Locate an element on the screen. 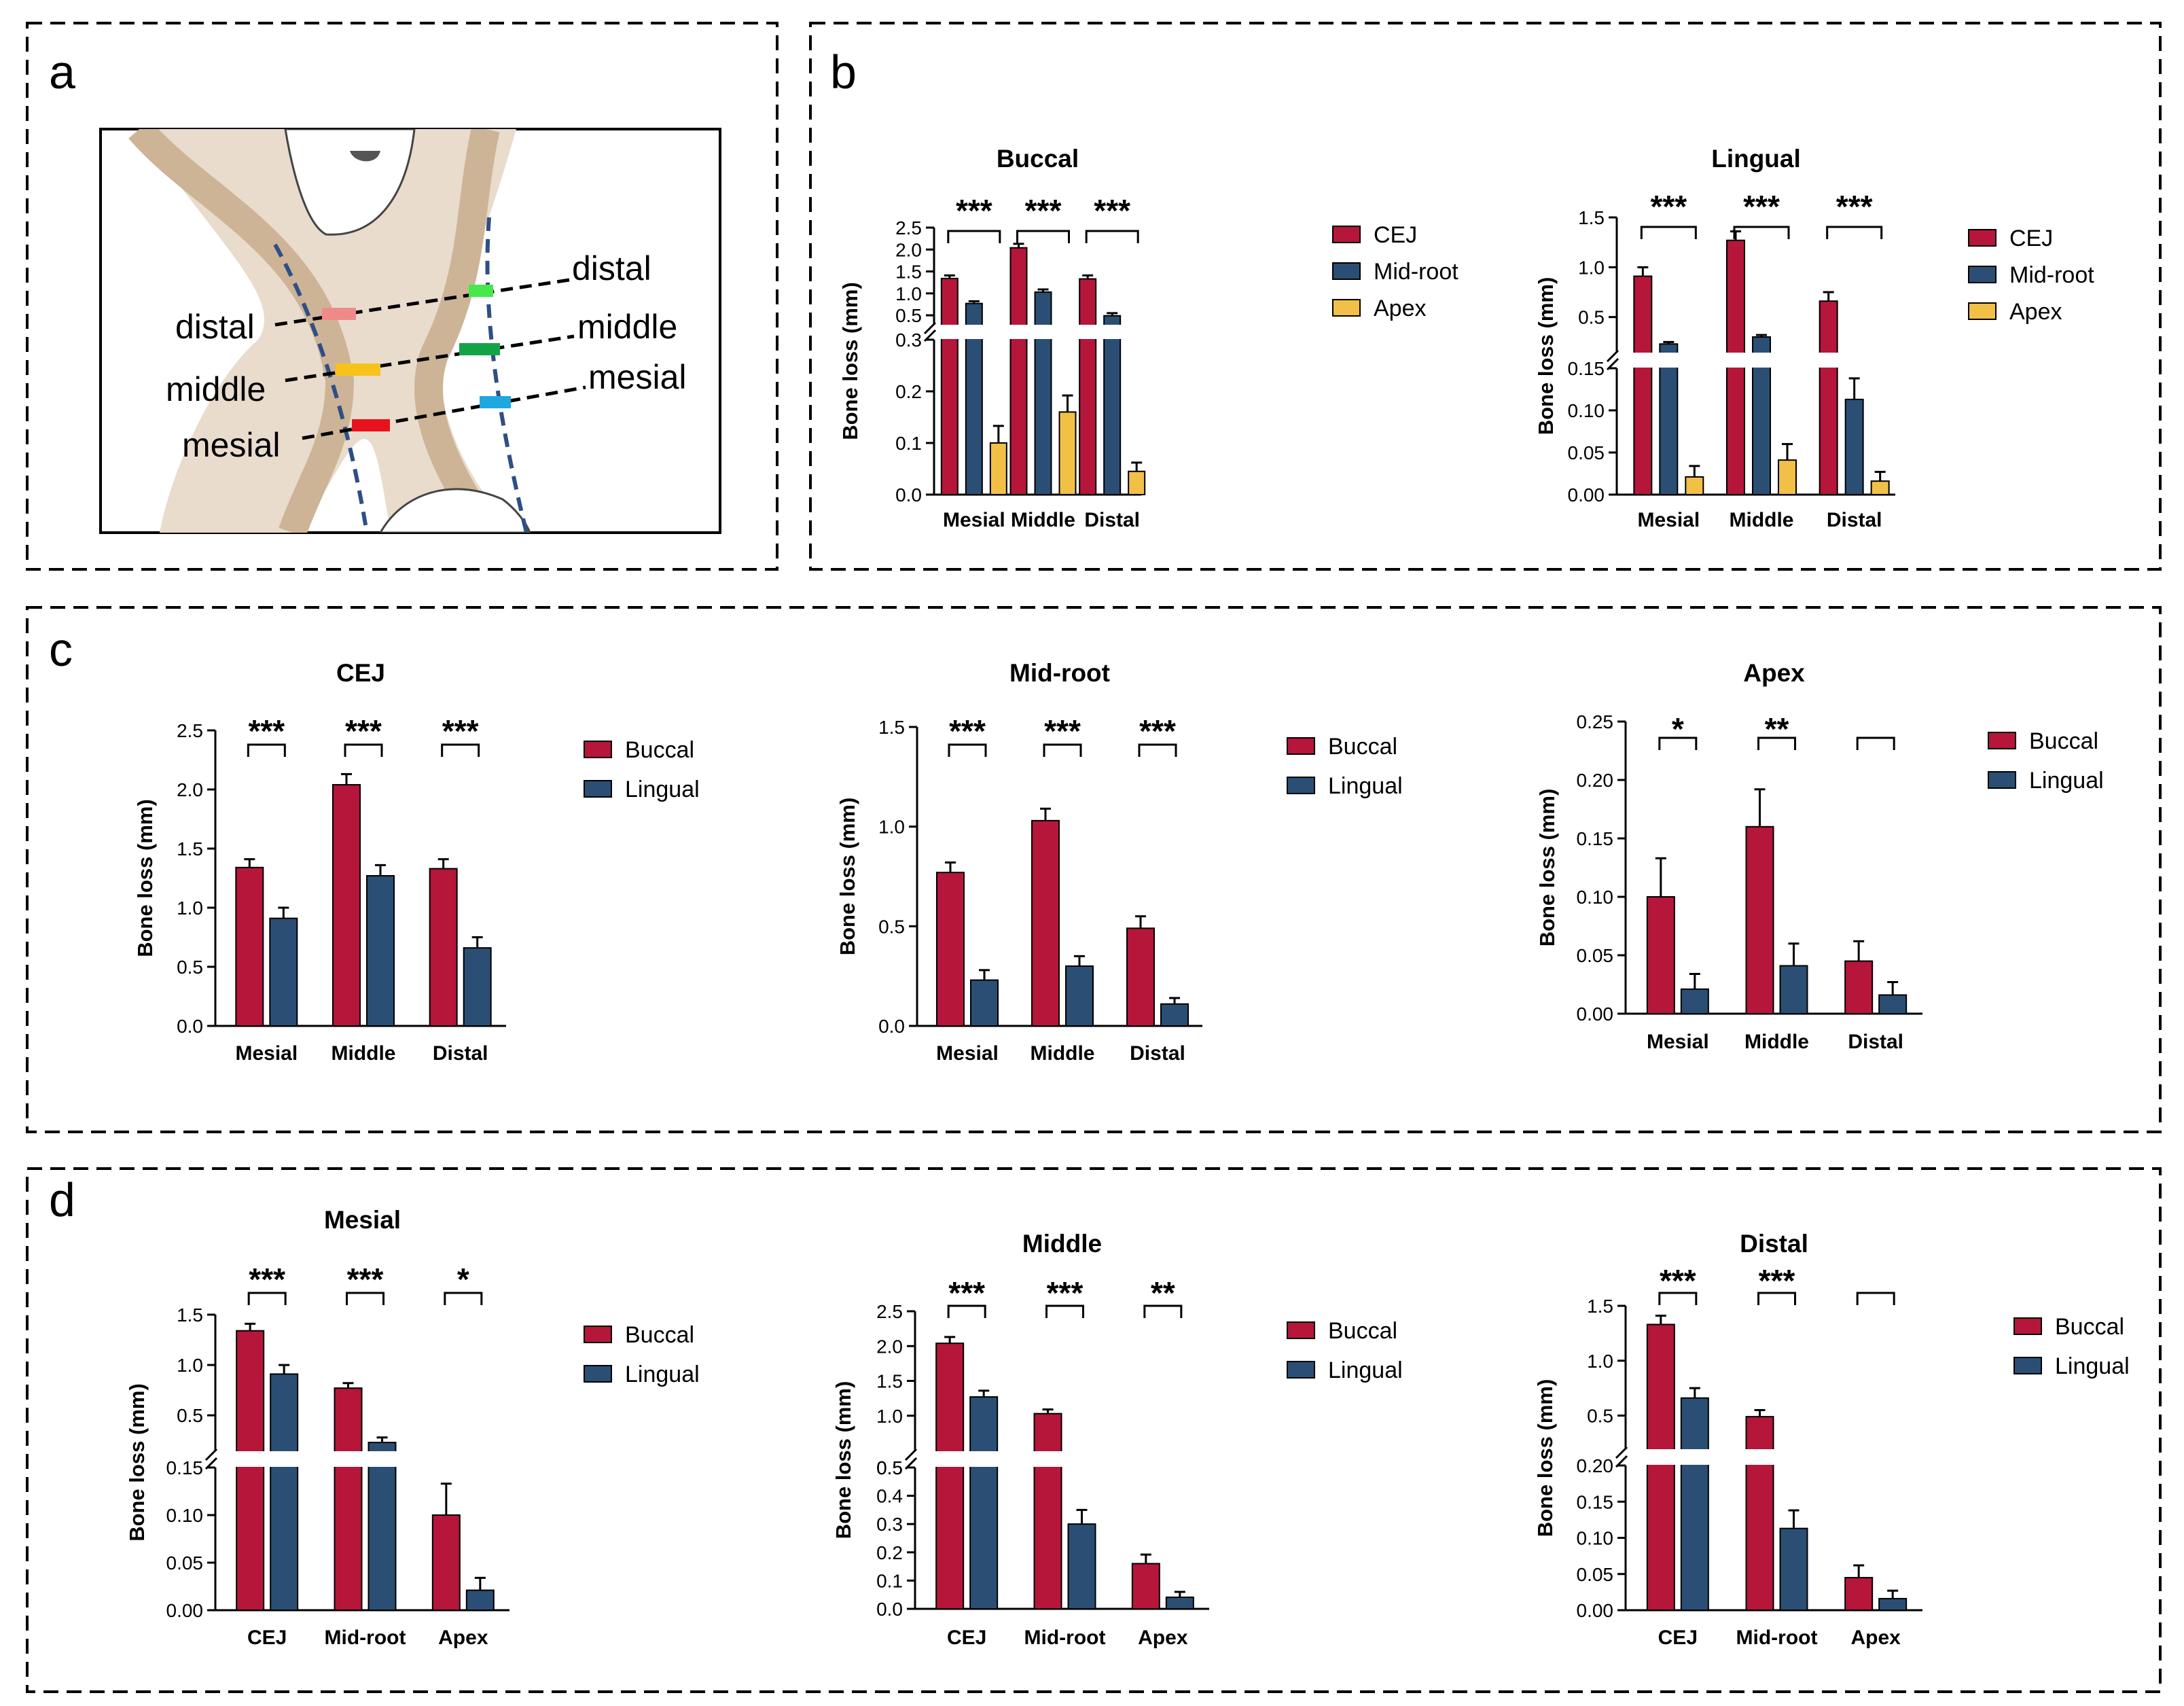 The height and width of the screenshot is (1706, 2184). label-right-distal: distal is located at coordinates (611, 268).